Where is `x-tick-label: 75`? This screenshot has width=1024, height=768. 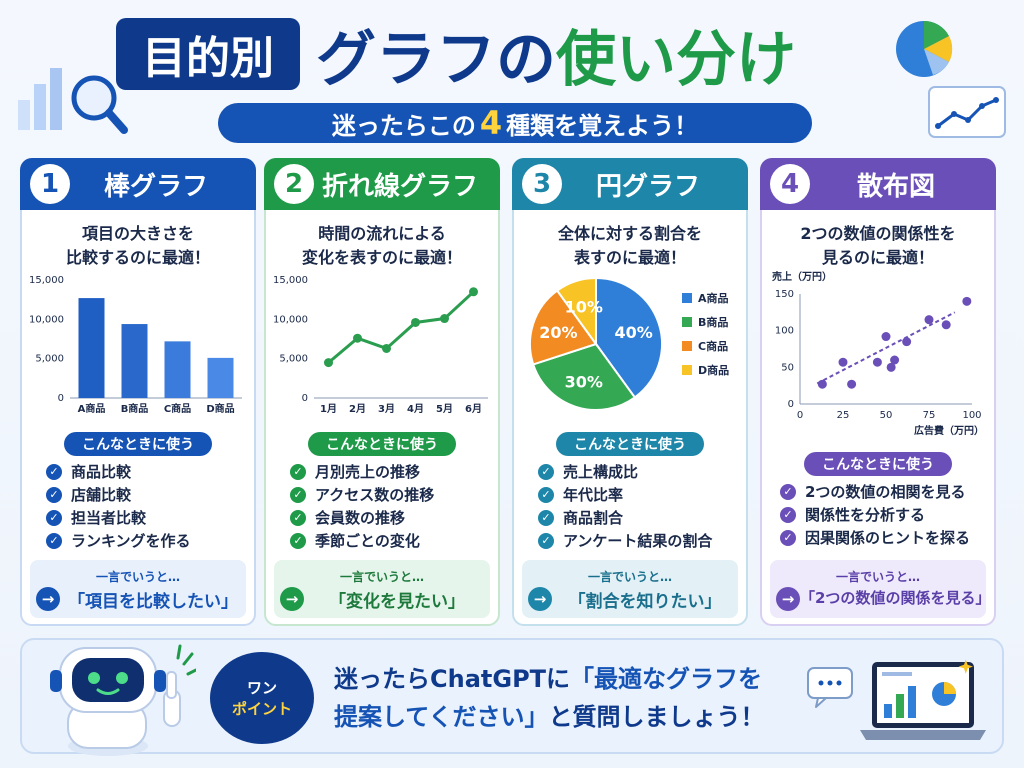 x-tick-label: 75 is located at coordinates (929, 415).